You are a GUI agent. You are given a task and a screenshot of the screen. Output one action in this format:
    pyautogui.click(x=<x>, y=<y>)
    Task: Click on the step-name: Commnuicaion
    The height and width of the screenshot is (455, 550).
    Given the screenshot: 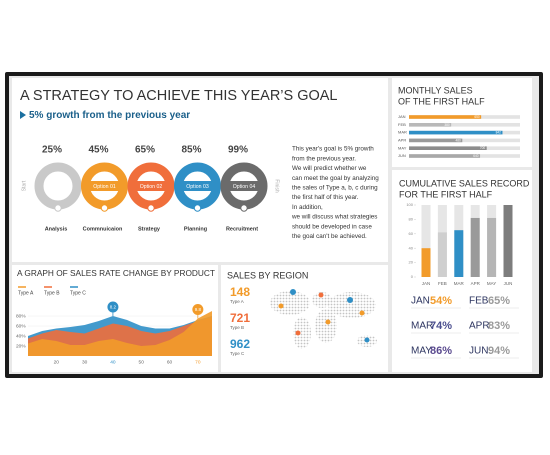 What is the action you would take?
    pyautogui.click(x=103, y=229)
    